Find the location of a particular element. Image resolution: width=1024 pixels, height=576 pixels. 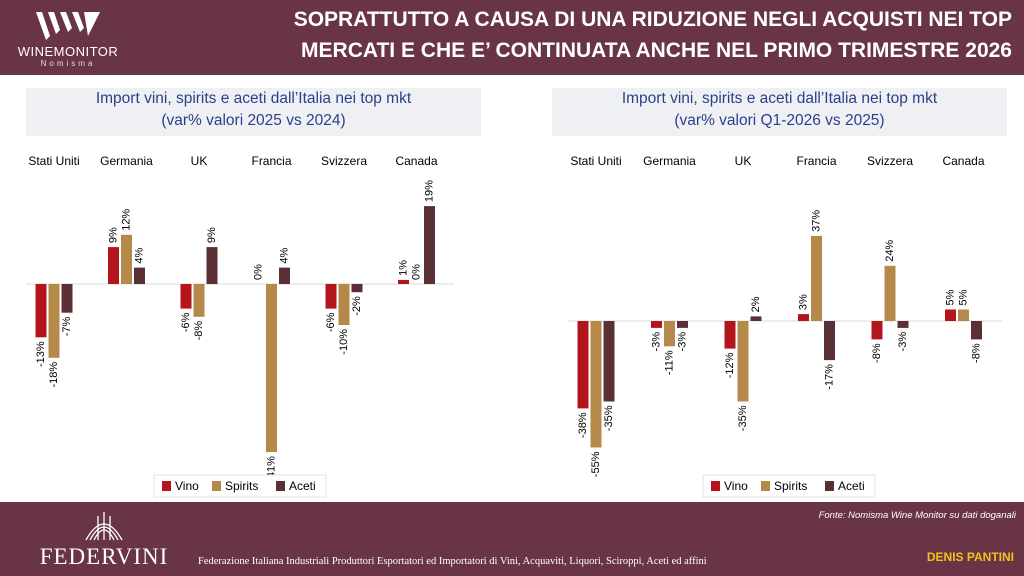

category-label: Germania is located at coordinates (669, 161).